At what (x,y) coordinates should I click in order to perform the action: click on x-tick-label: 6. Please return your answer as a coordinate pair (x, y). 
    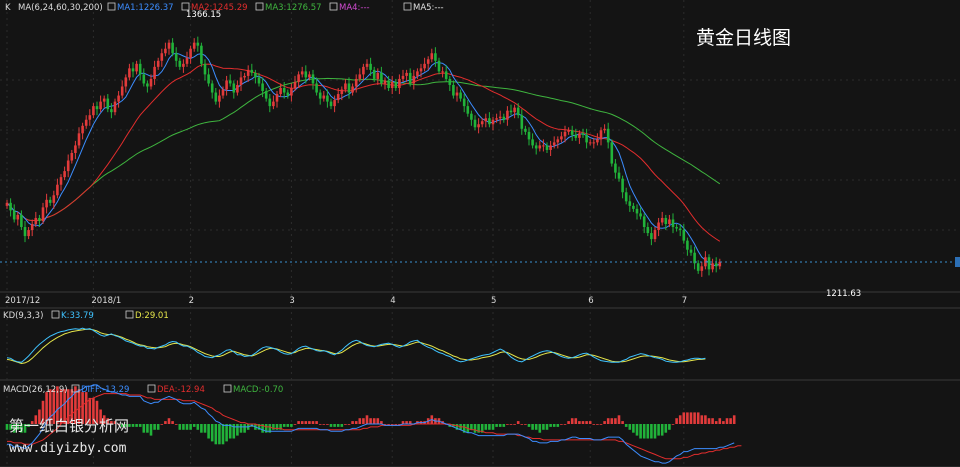
    Looking at the image, I should click on (590, 301).